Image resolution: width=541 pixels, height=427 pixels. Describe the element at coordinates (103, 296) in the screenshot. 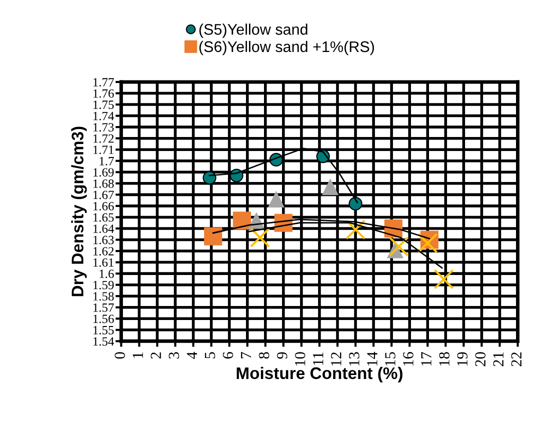

I see `y-tick-label: 1.58` at that location.